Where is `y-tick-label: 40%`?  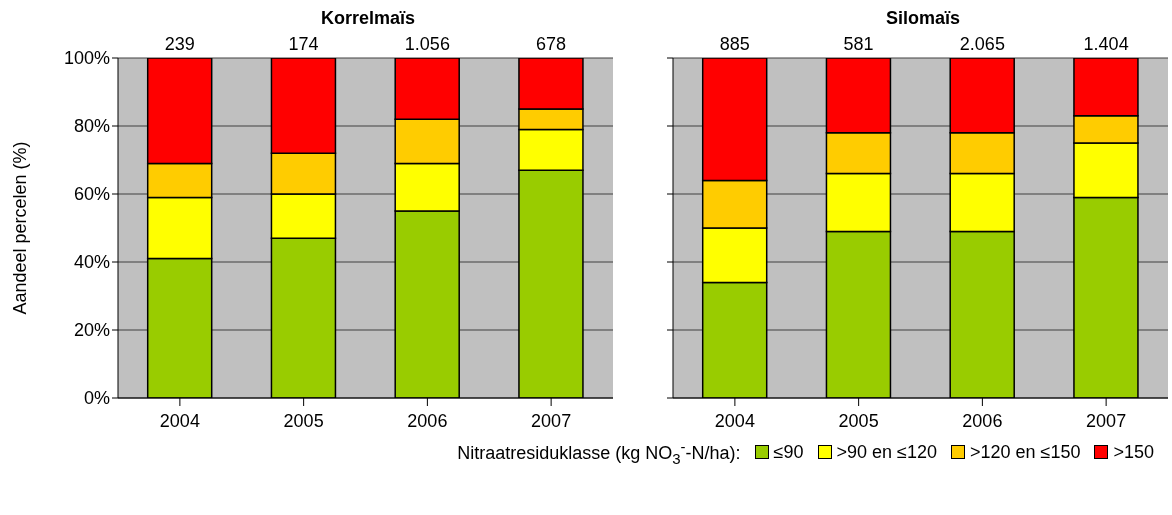 y-tick-label: 40% is located at coordinates (91, 262).